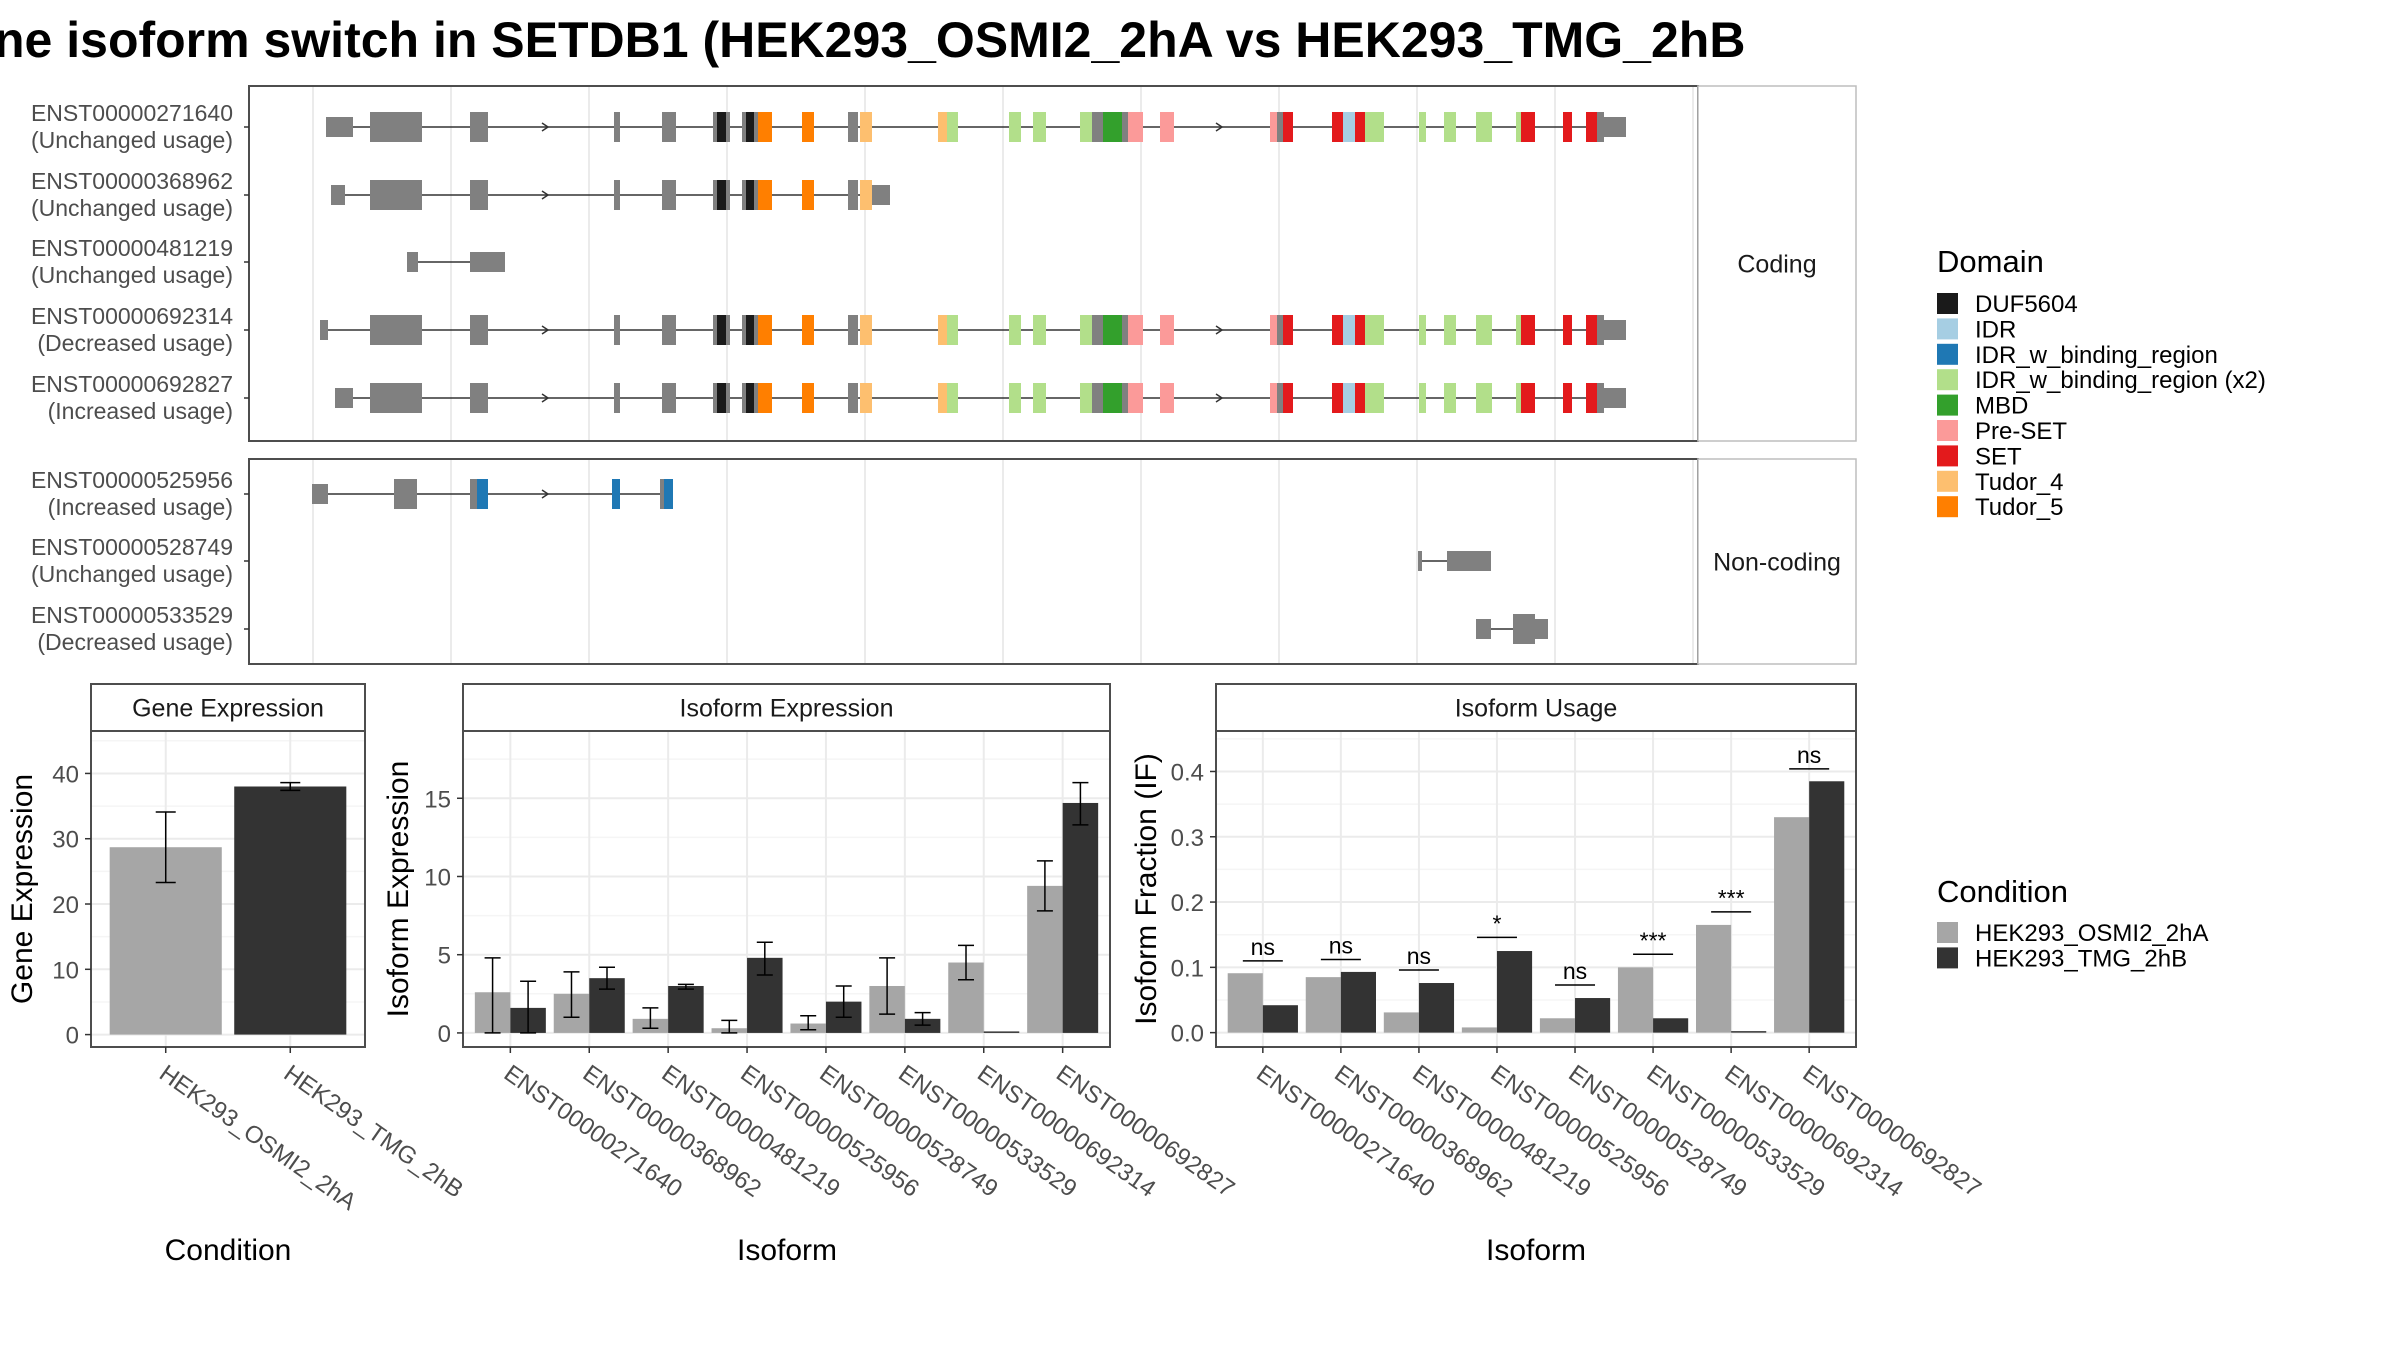 Image resolution: width=2400 pixels, height=1350 pixels. Describe the element at coordinates (132, 113) in the screenshot. I see `coding-transcript-id: ENST00000271640` at that location.